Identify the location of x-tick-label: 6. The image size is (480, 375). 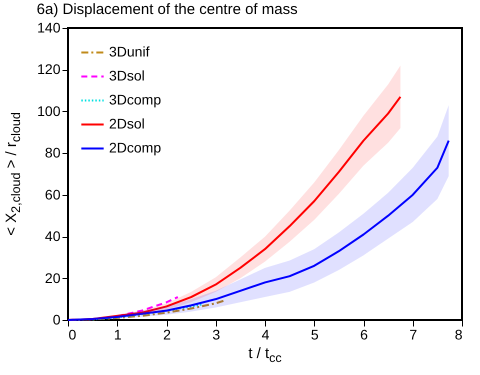
(364, 334).